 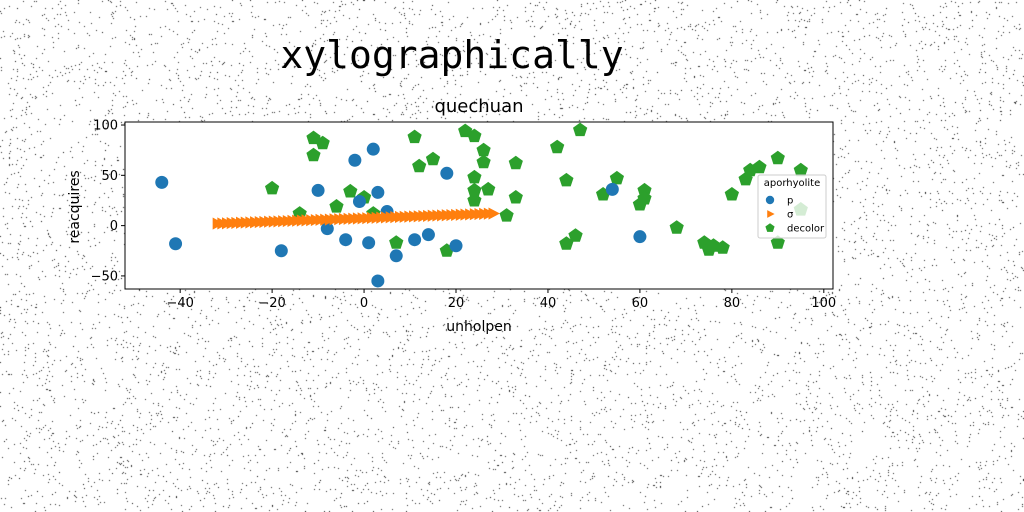 What do you see at coordinates (478, 106) in the screenshot?
I see `chart-title: quechuan` at bounding box center [478, 106].